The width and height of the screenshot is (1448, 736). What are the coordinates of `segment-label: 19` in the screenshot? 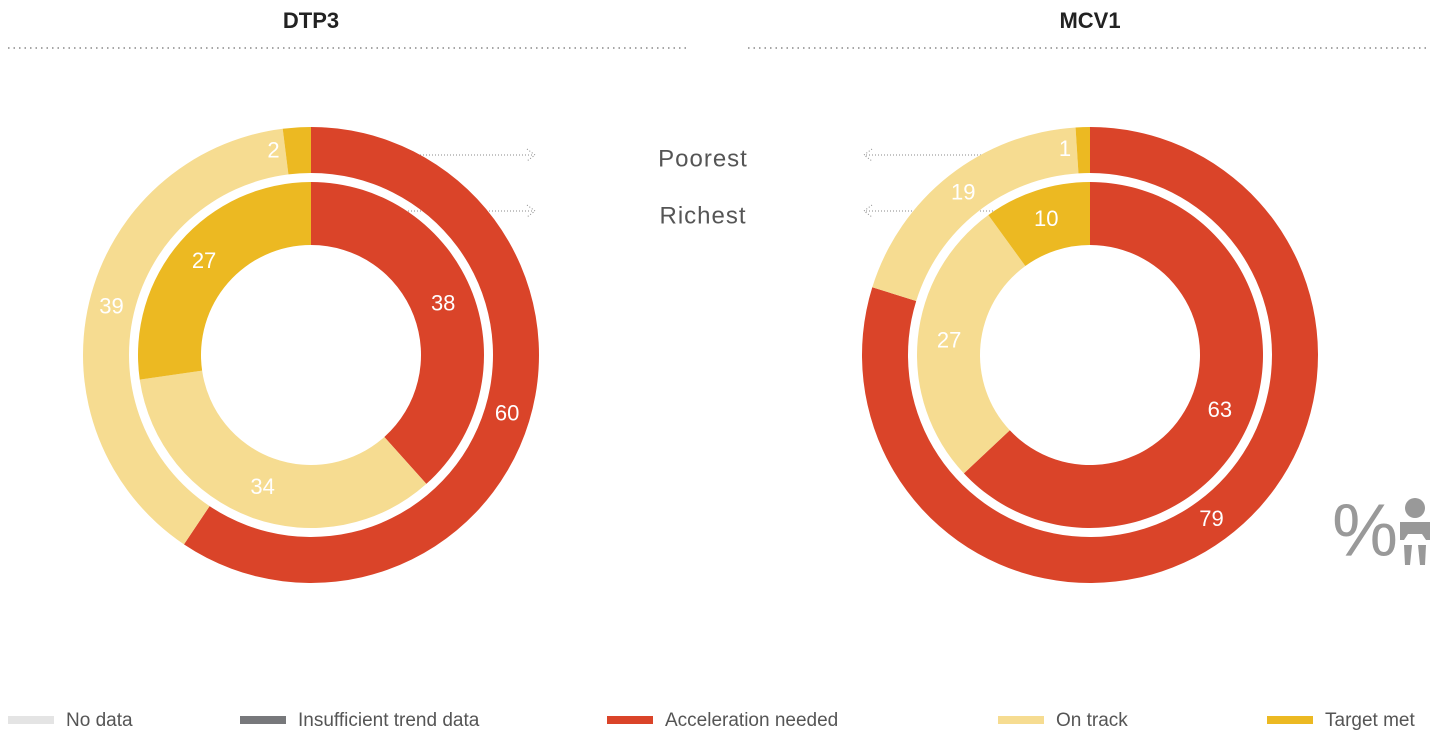 It's located at (963, 192).